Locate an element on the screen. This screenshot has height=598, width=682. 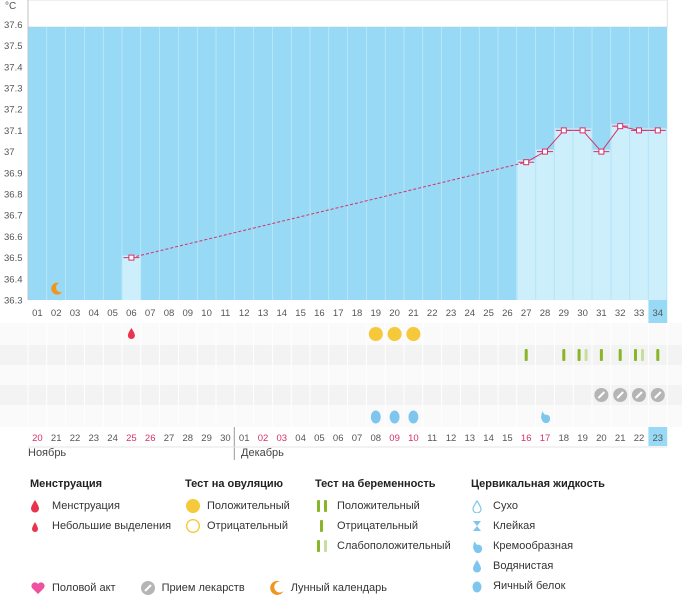
y-tick-label: 36.3 is located at coordinates (13, 301).